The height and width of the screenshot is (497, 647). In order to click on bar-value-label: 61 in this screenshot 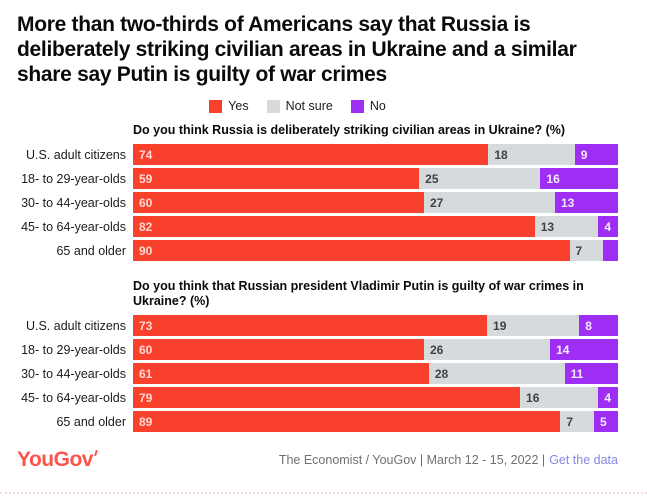, I will do `click(146, 373)`.